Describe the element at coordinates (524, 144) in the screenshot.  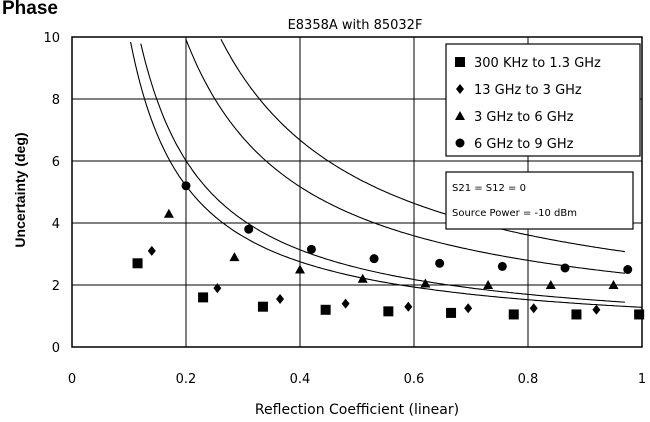
I see `legend-label: 6 GHz to 9 GHz` at that location.